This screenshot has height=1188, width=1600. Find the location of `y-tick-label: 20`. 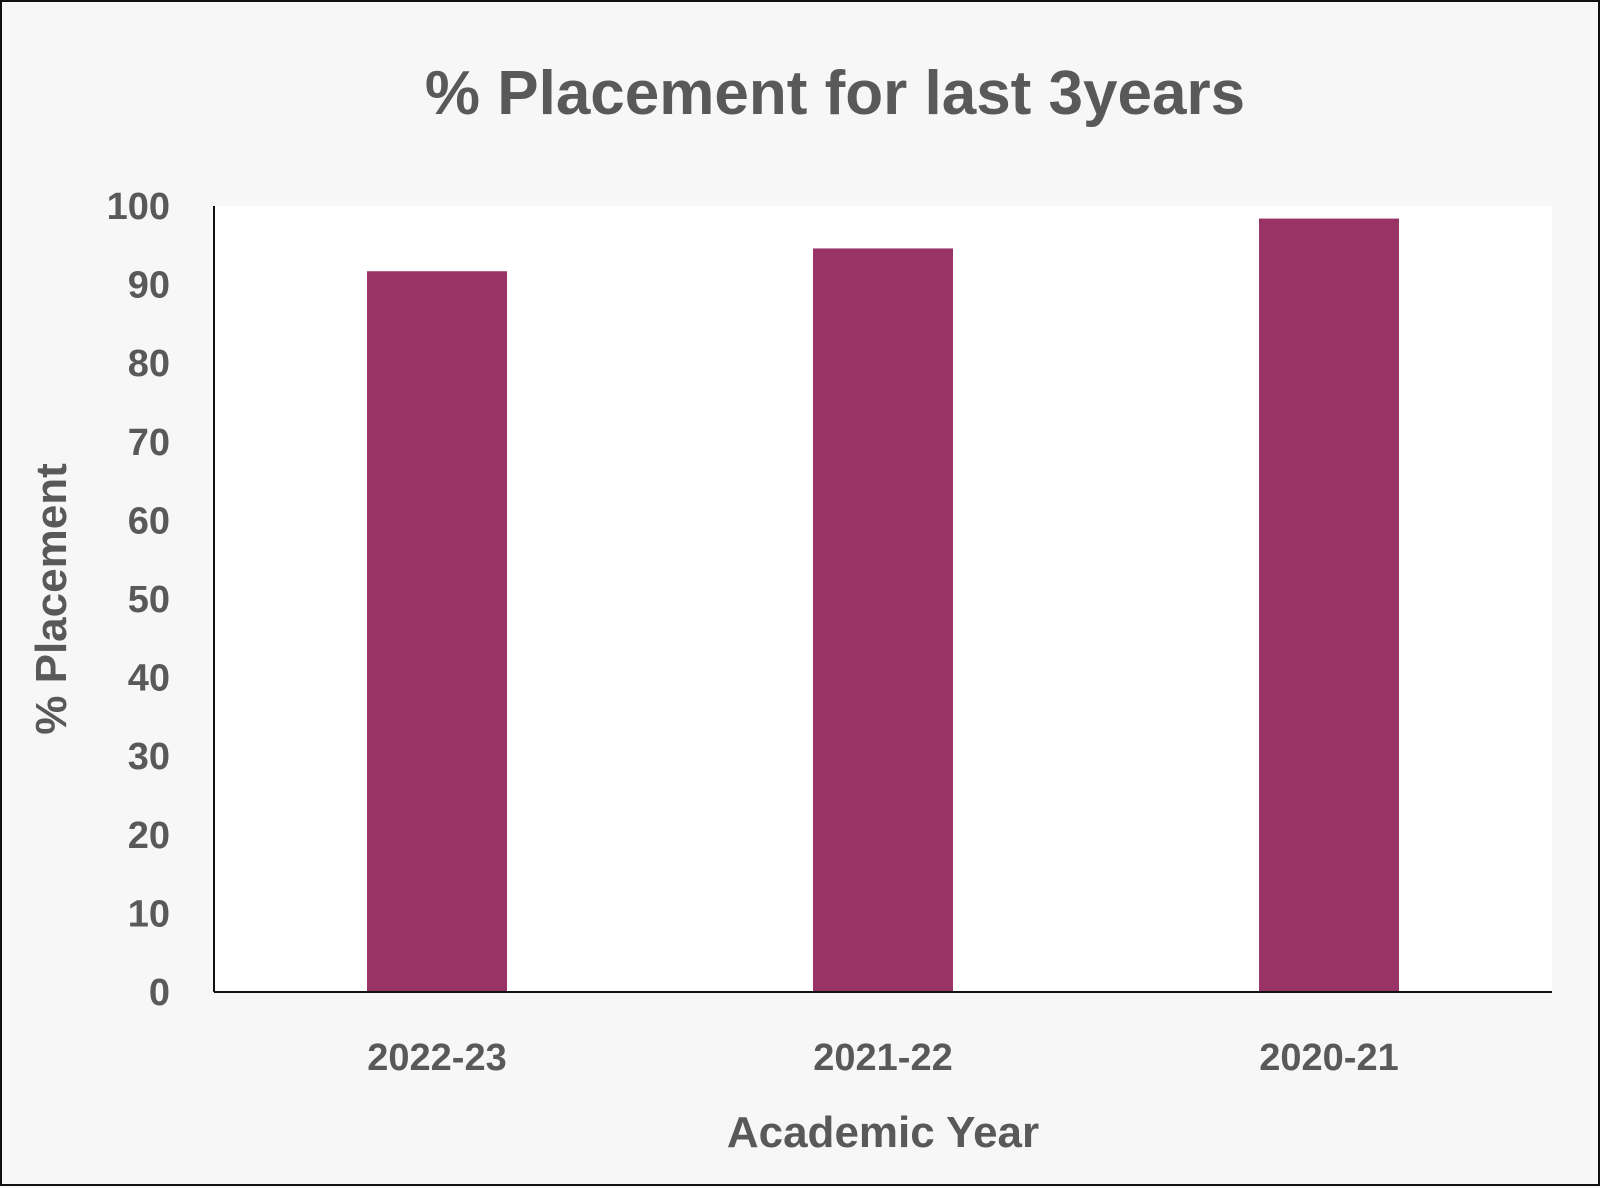

y-tick-label: 20 is located at coordinates (149, 836).